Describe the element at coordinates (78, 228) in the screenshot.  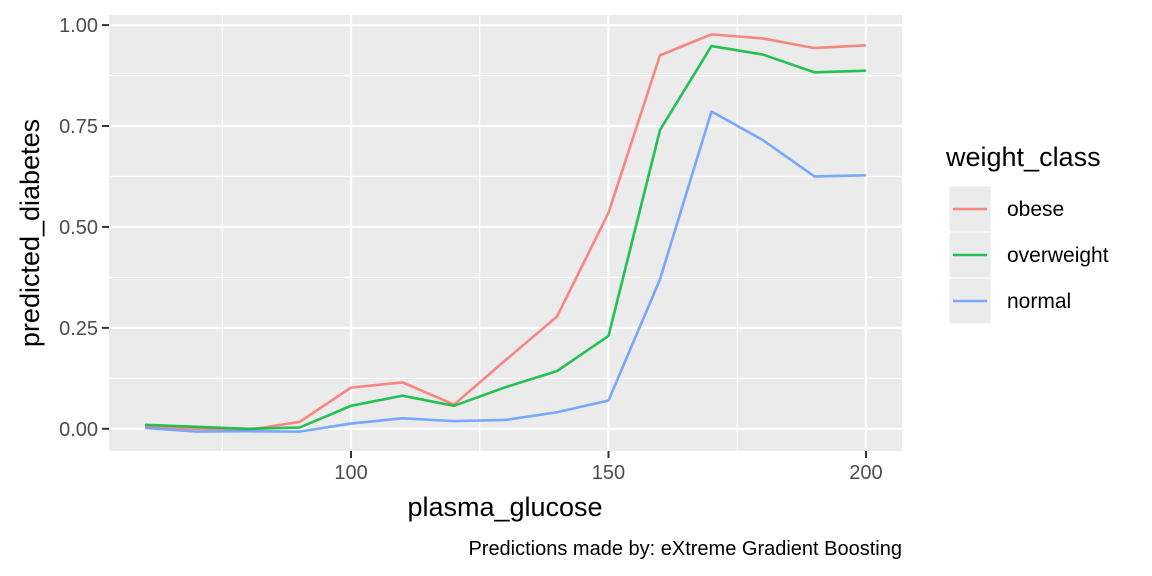
I see `y-tick-label: 0.50` at that location.